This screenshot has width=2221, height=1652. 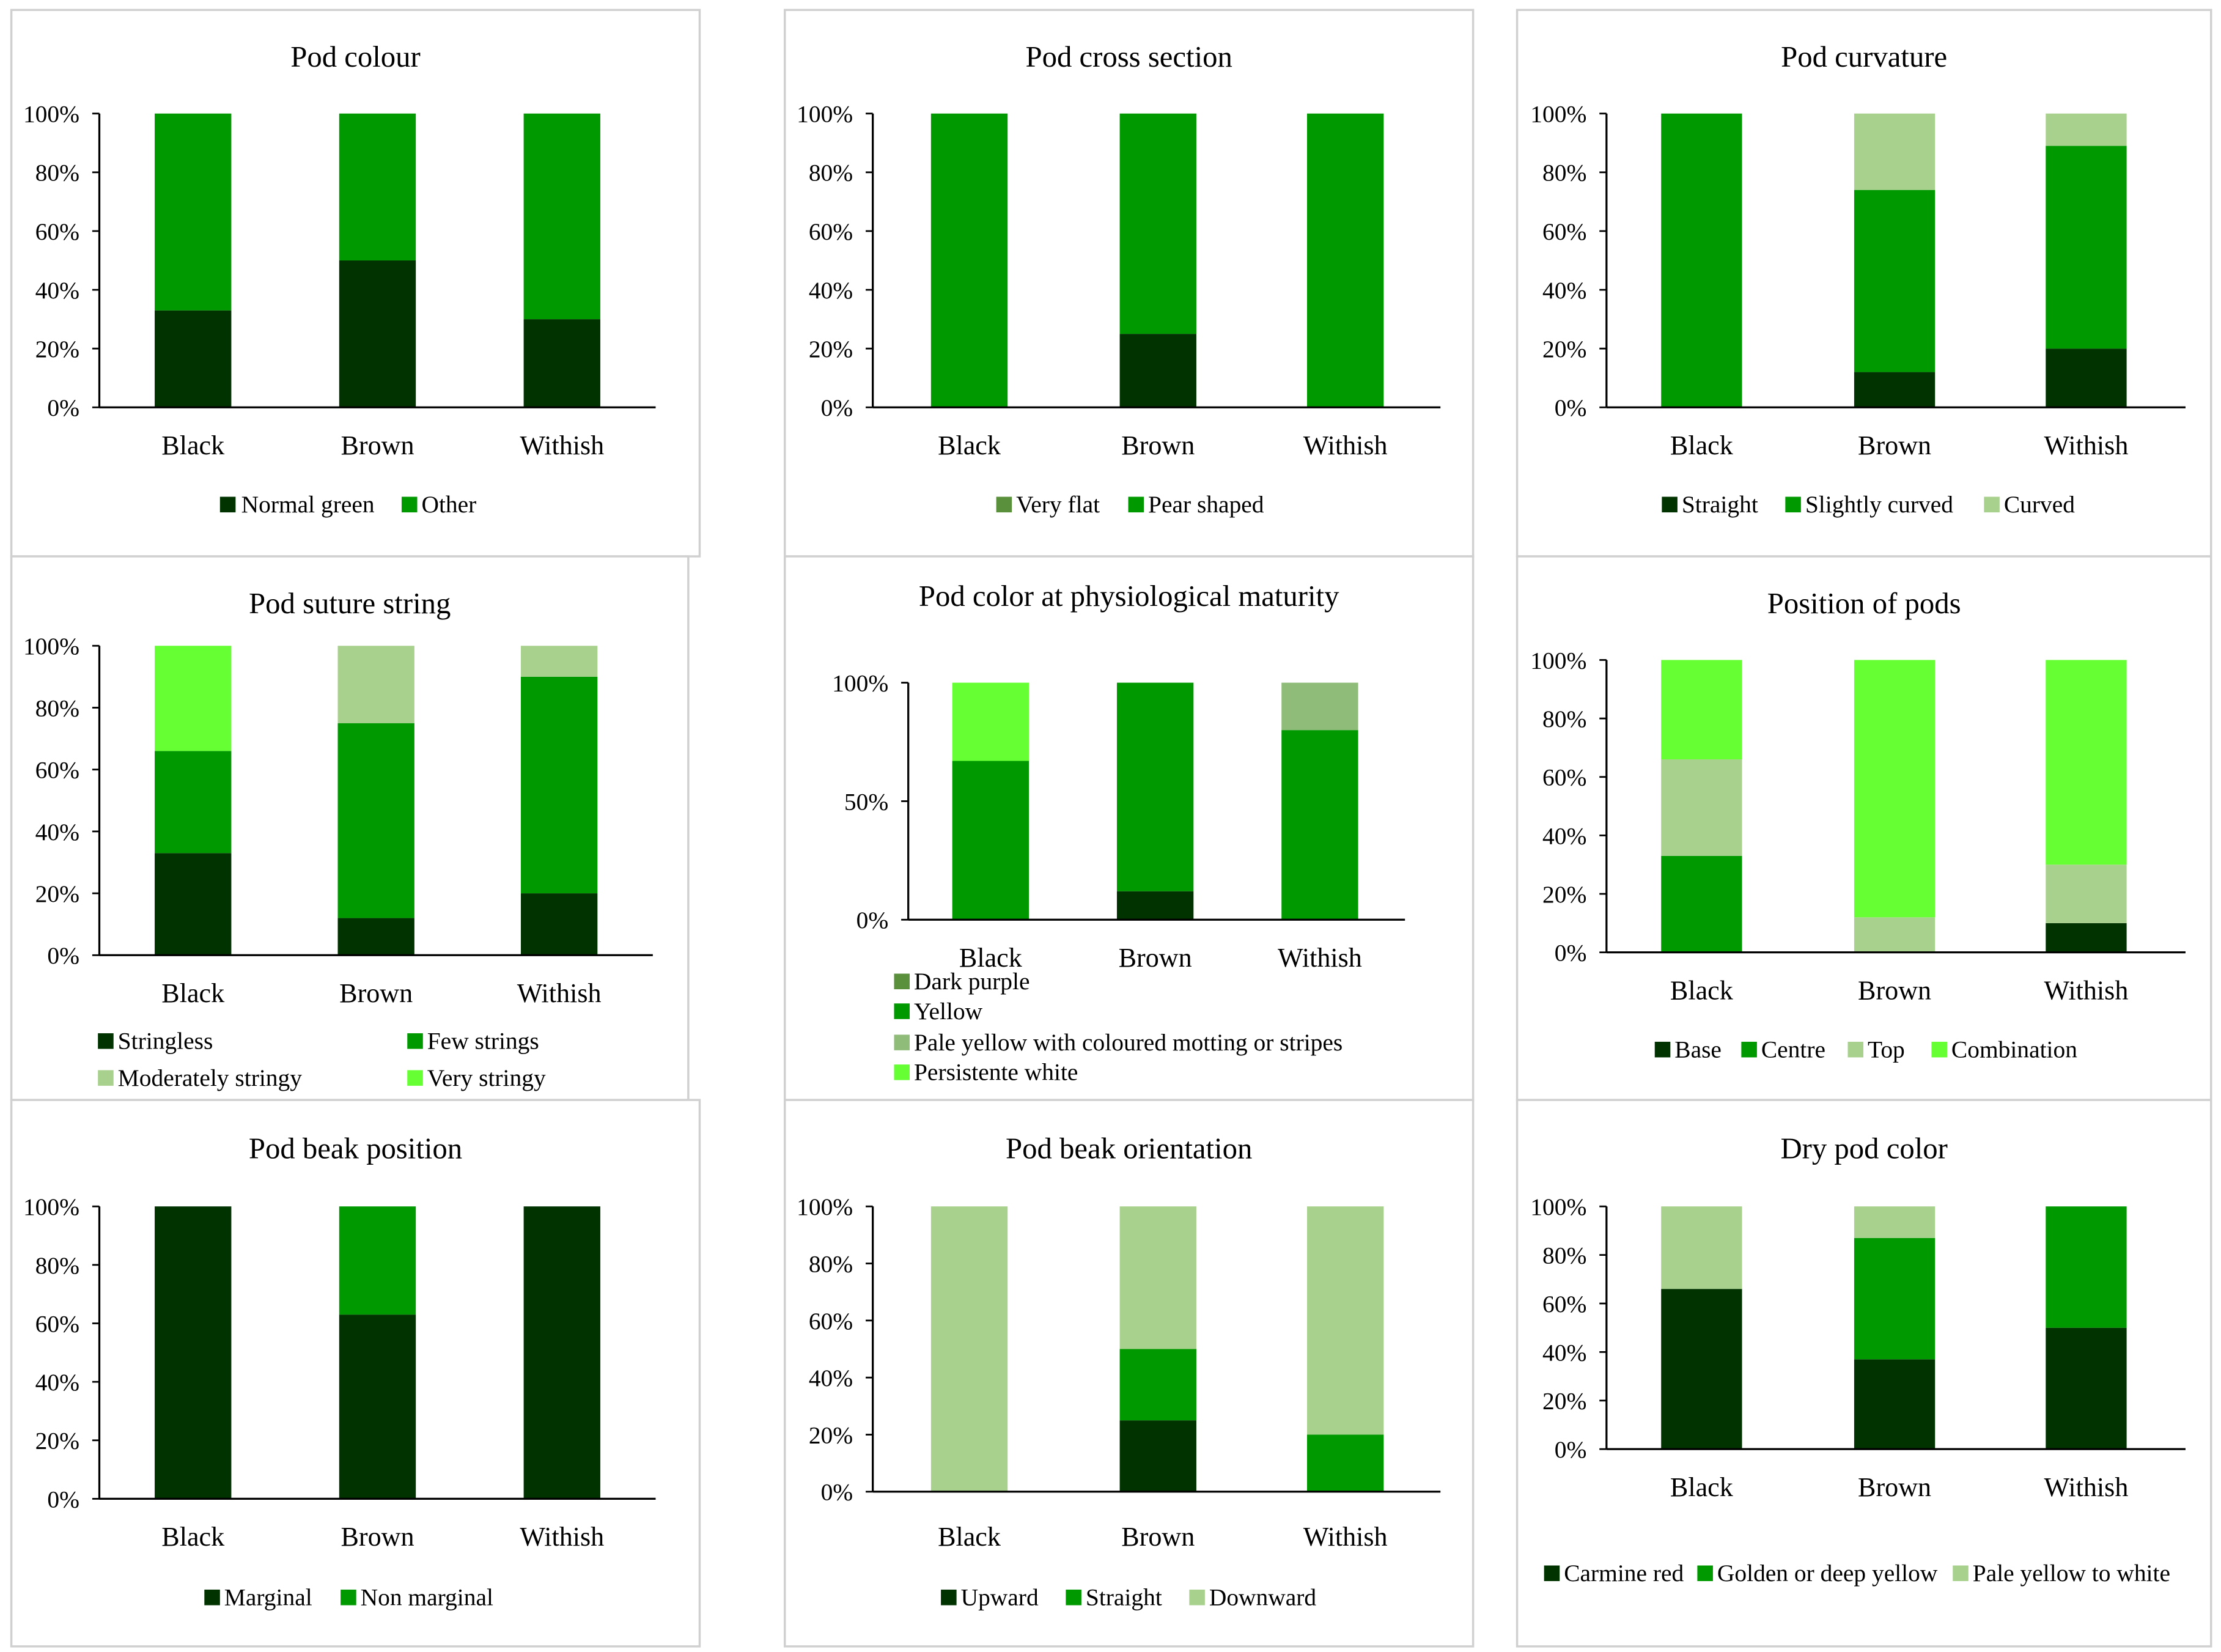 What do you see at coordinates (1058, 504) in the screenshot?
I see `legend-label-very-flat: Very flat` at bounding box center [1058, 504].